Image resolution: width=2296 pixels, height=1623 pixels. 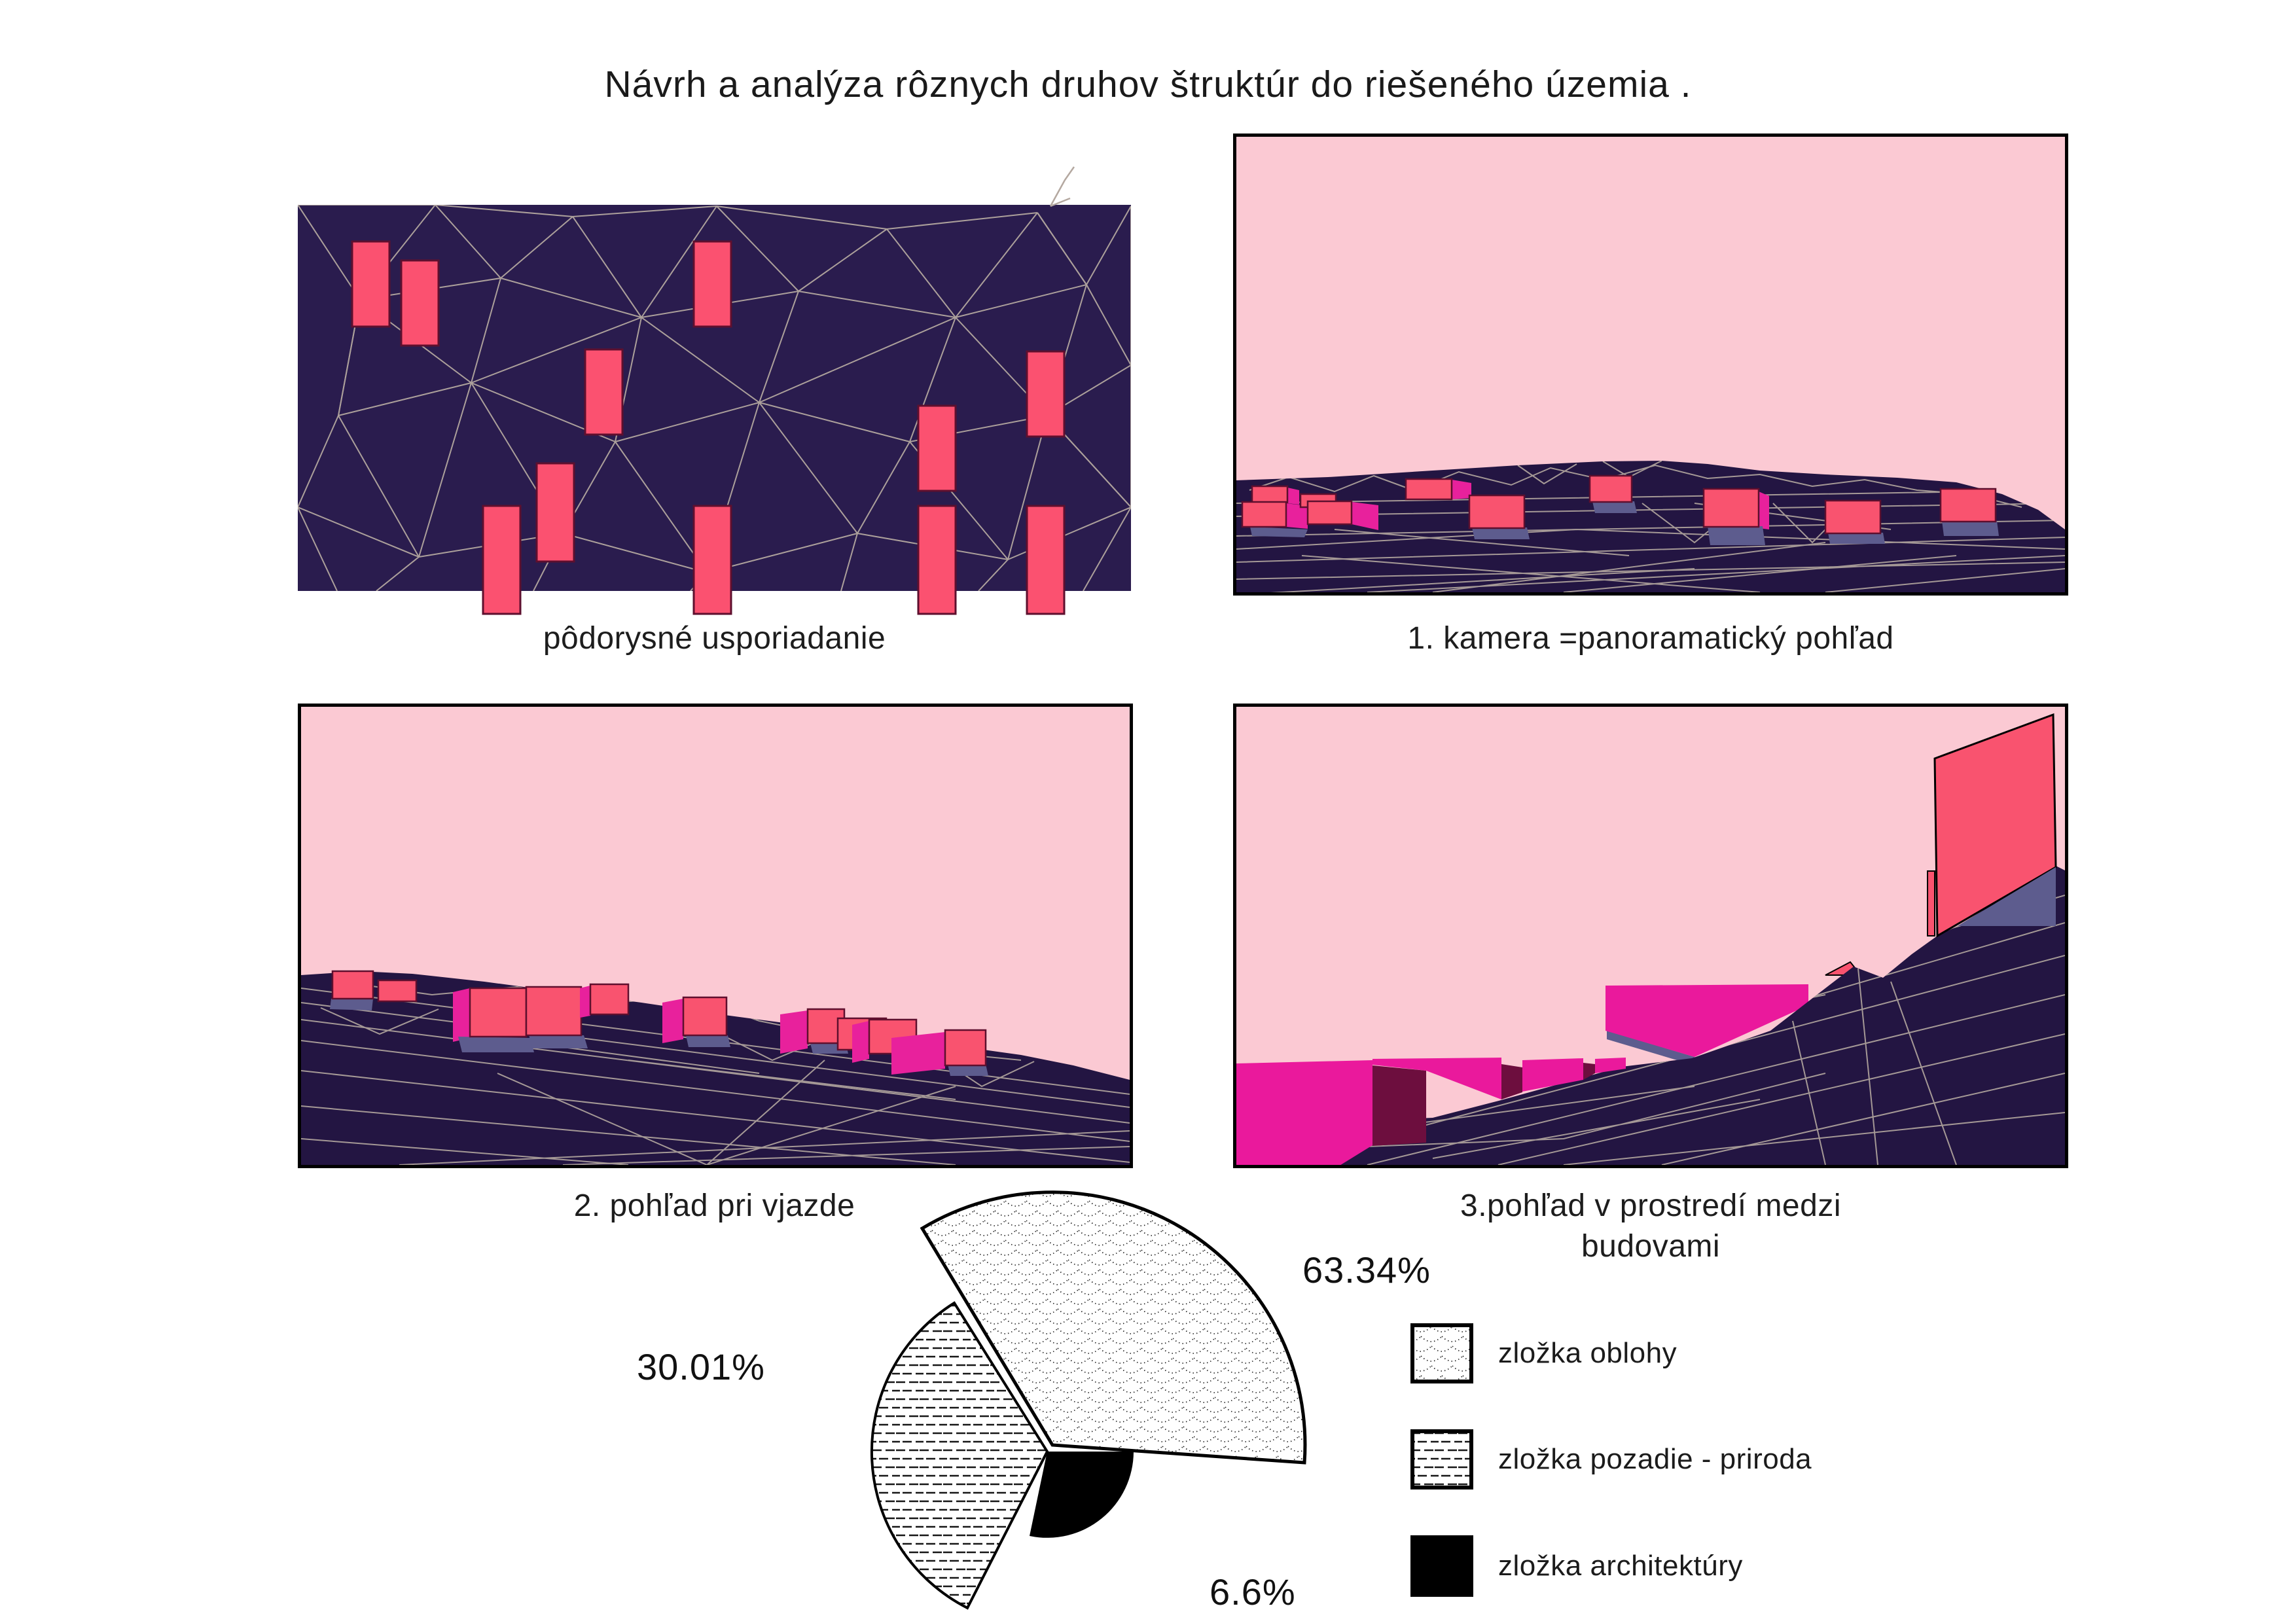 I want to click on pie-value-architecture: 6.6%, so click(x=1253, y=1592).